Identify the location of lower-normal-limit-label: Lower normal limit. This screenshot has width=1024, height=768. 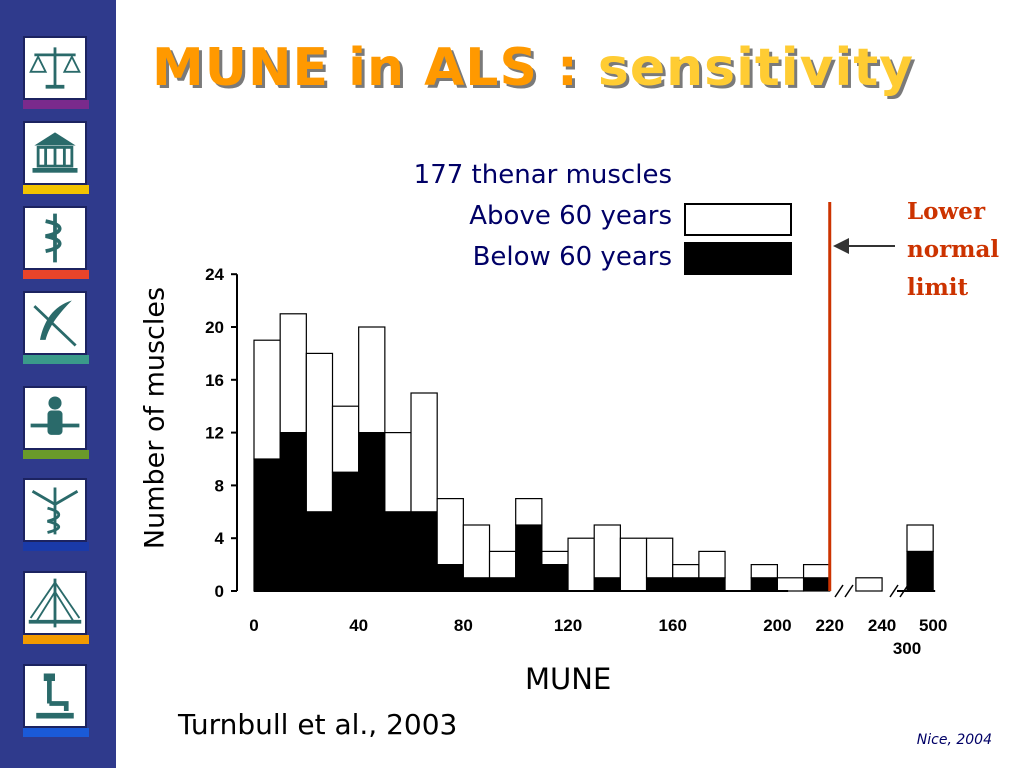
(953, 250).